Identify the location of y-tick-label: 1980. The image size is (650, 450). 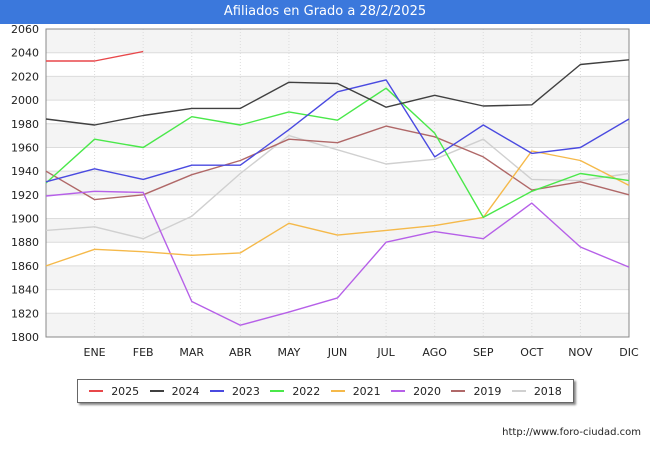
(25, 124).